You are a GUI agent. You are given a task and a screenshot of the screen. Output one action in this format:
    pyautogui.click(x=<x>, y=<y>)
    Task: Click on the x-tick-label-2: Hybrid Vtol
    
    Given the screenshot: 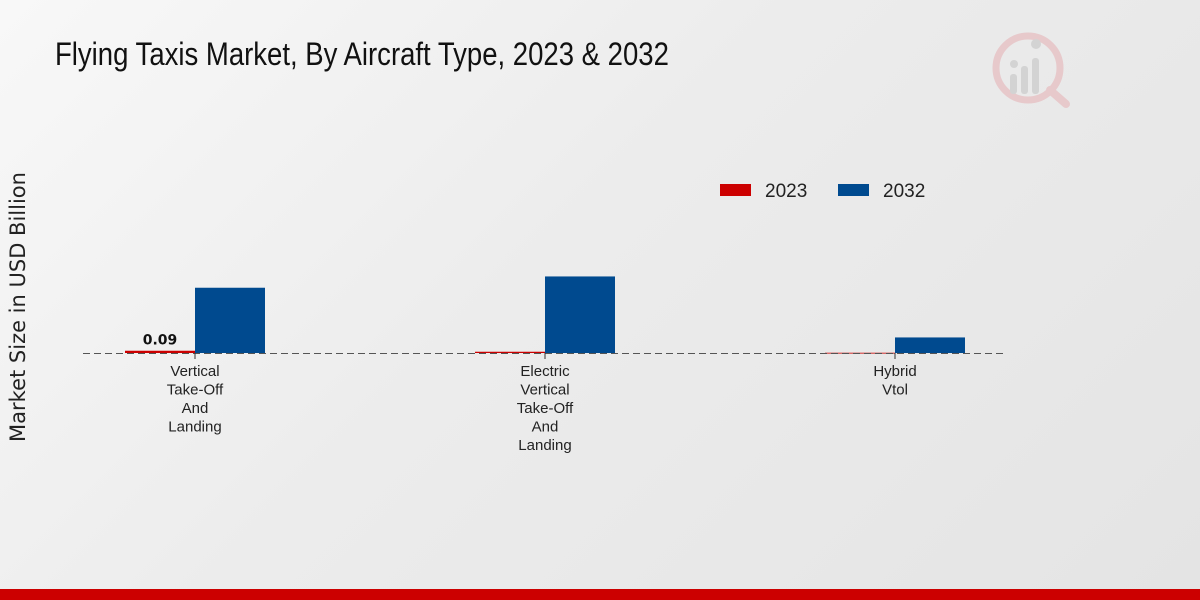 What is the action you would take?
    pyautogui.click(x=894, y=381)
    